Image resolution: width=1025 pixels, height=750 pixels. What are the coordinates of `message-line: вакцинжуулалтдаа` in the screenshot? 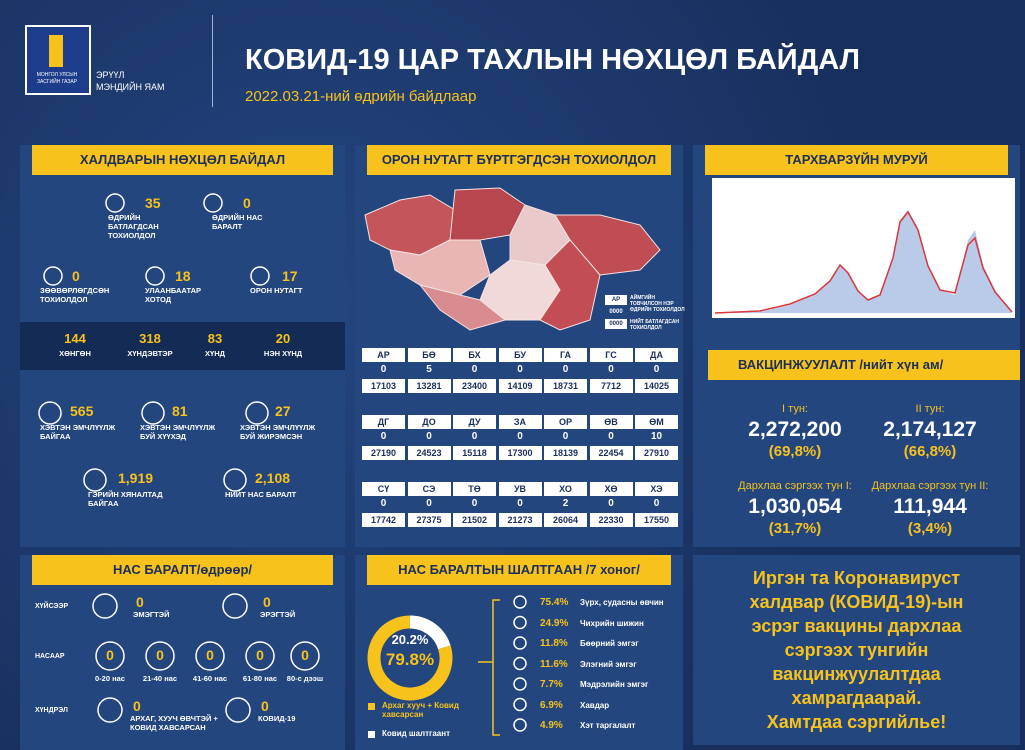 It's located at (856, 674).